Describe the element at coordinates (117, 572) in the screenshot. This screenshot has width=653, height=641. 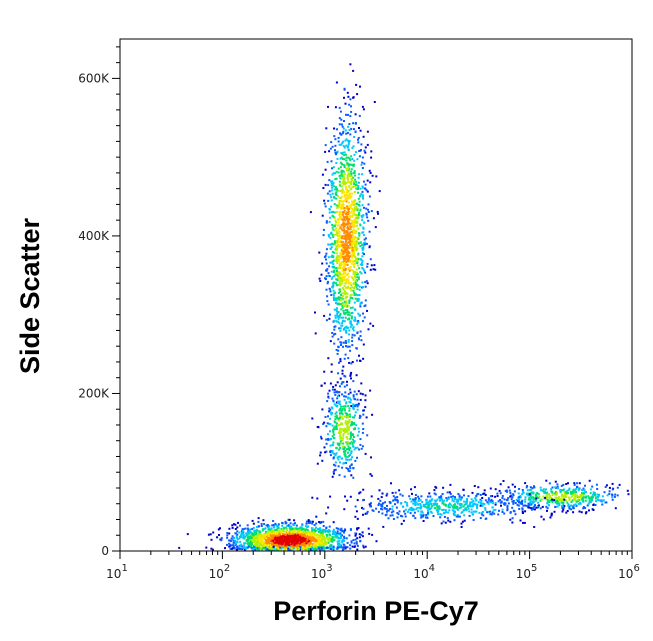
I see `x-tick-label: 101` at that location.